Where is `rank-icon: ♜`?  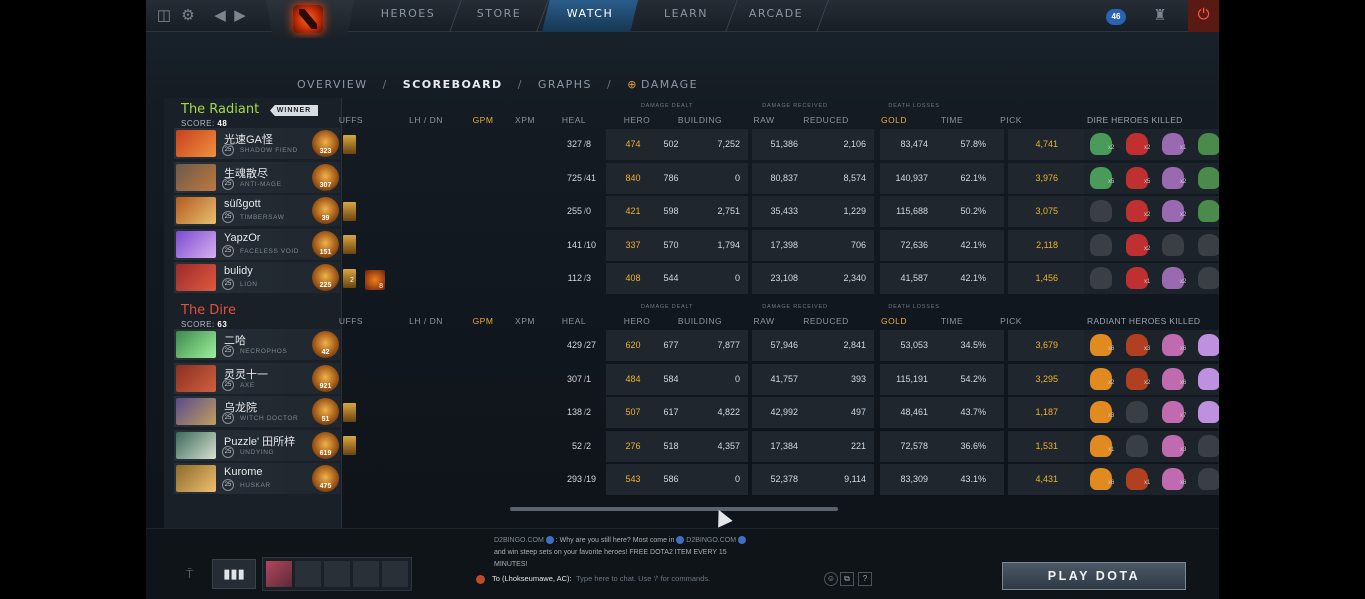 rank-icon: ♜ is located at coordinates (1160, 15).